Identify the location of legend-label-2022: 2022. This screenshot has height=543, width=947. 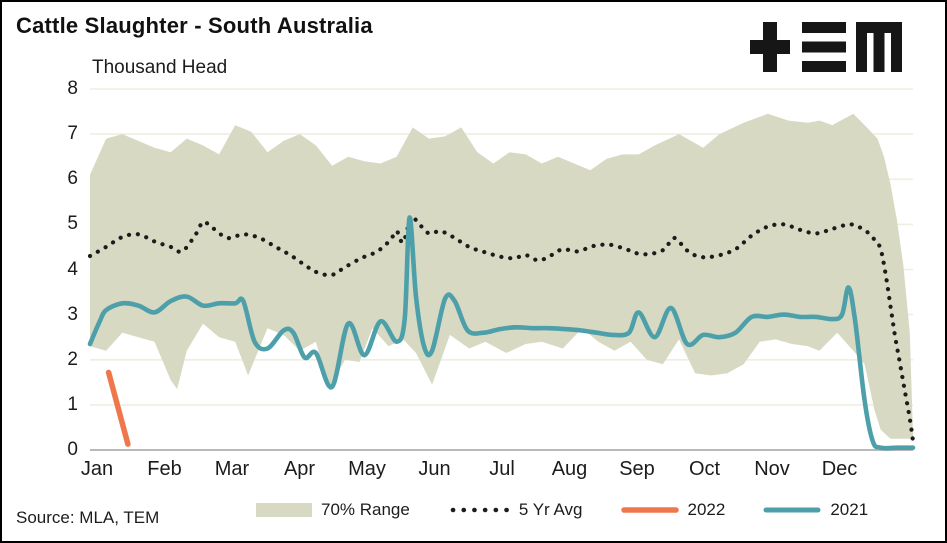
(706, 509).